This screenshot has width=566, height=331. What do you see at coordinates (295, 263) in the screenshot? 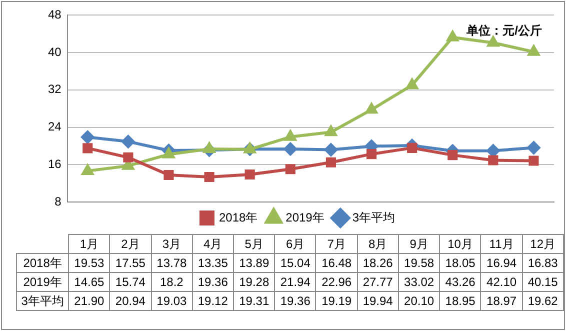
I see `data-label: 15.04` at bounding box center [295, 263].